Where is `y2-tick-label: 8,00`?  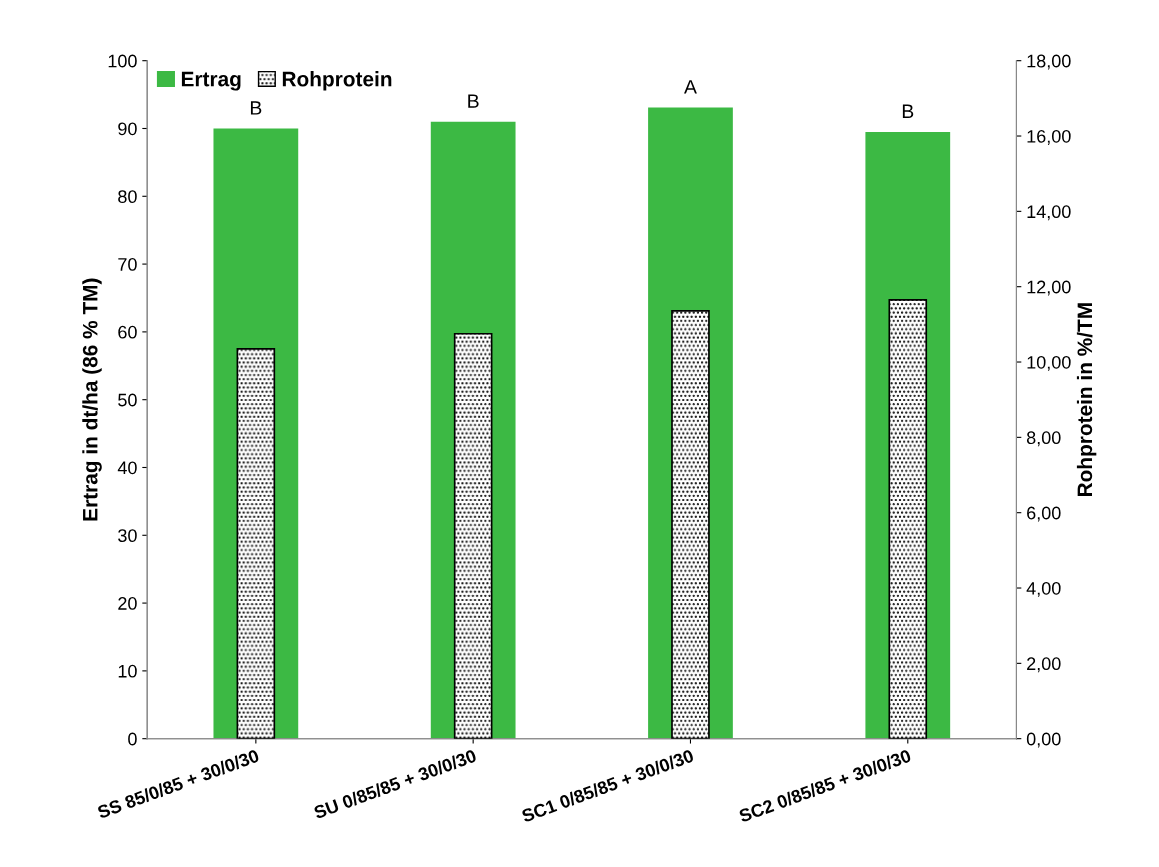
y2-tick-label: 8,00 is located at coordinates (1043, 439).